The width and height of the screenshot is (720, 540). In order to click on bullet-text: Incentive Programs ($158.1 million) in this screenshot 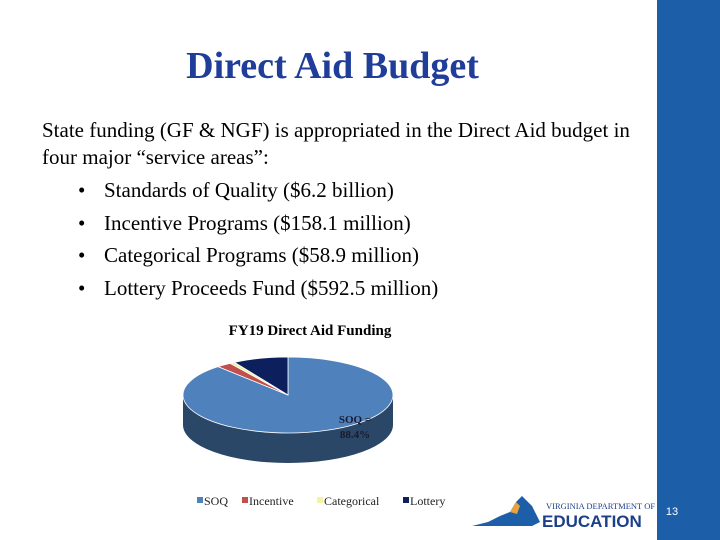, I will do `click(257, 222)`.